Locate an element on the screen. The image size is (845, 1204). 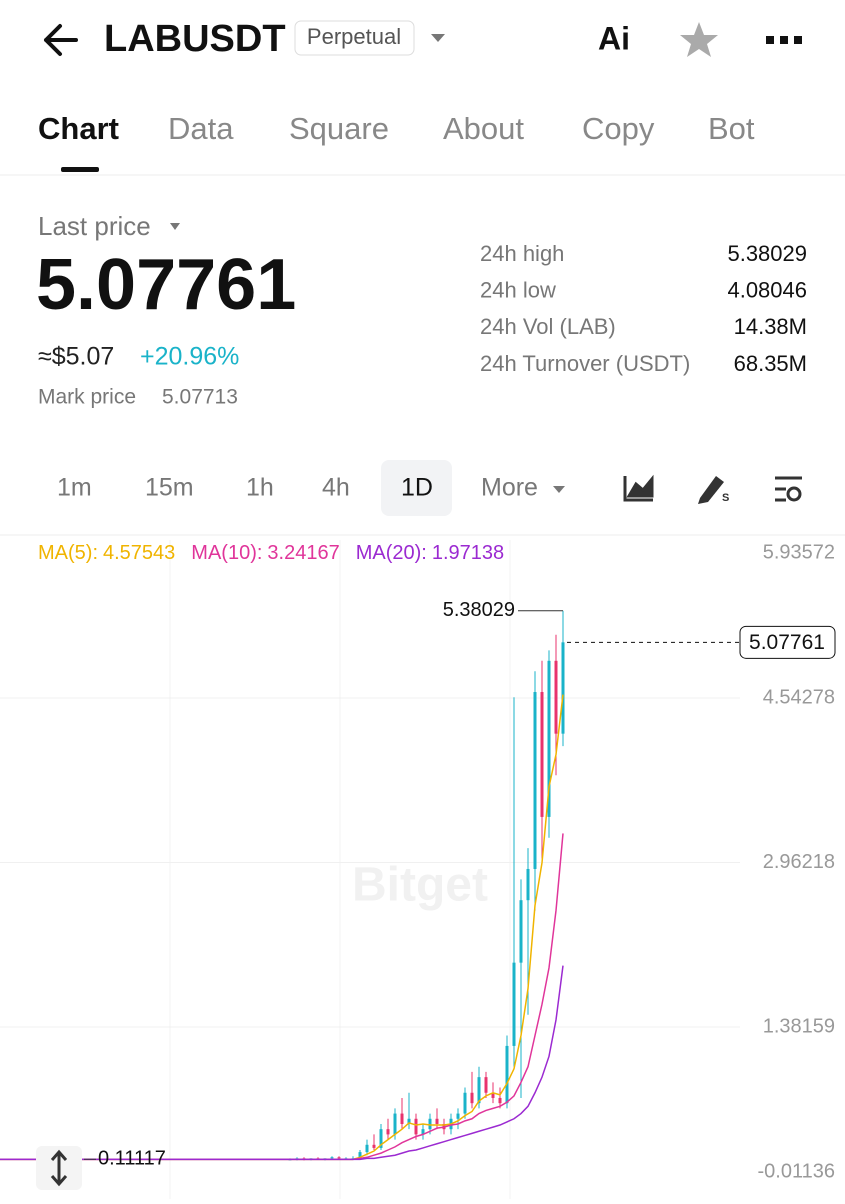
ma-legend-name: MA(5): is located at coordinates (68, 553).